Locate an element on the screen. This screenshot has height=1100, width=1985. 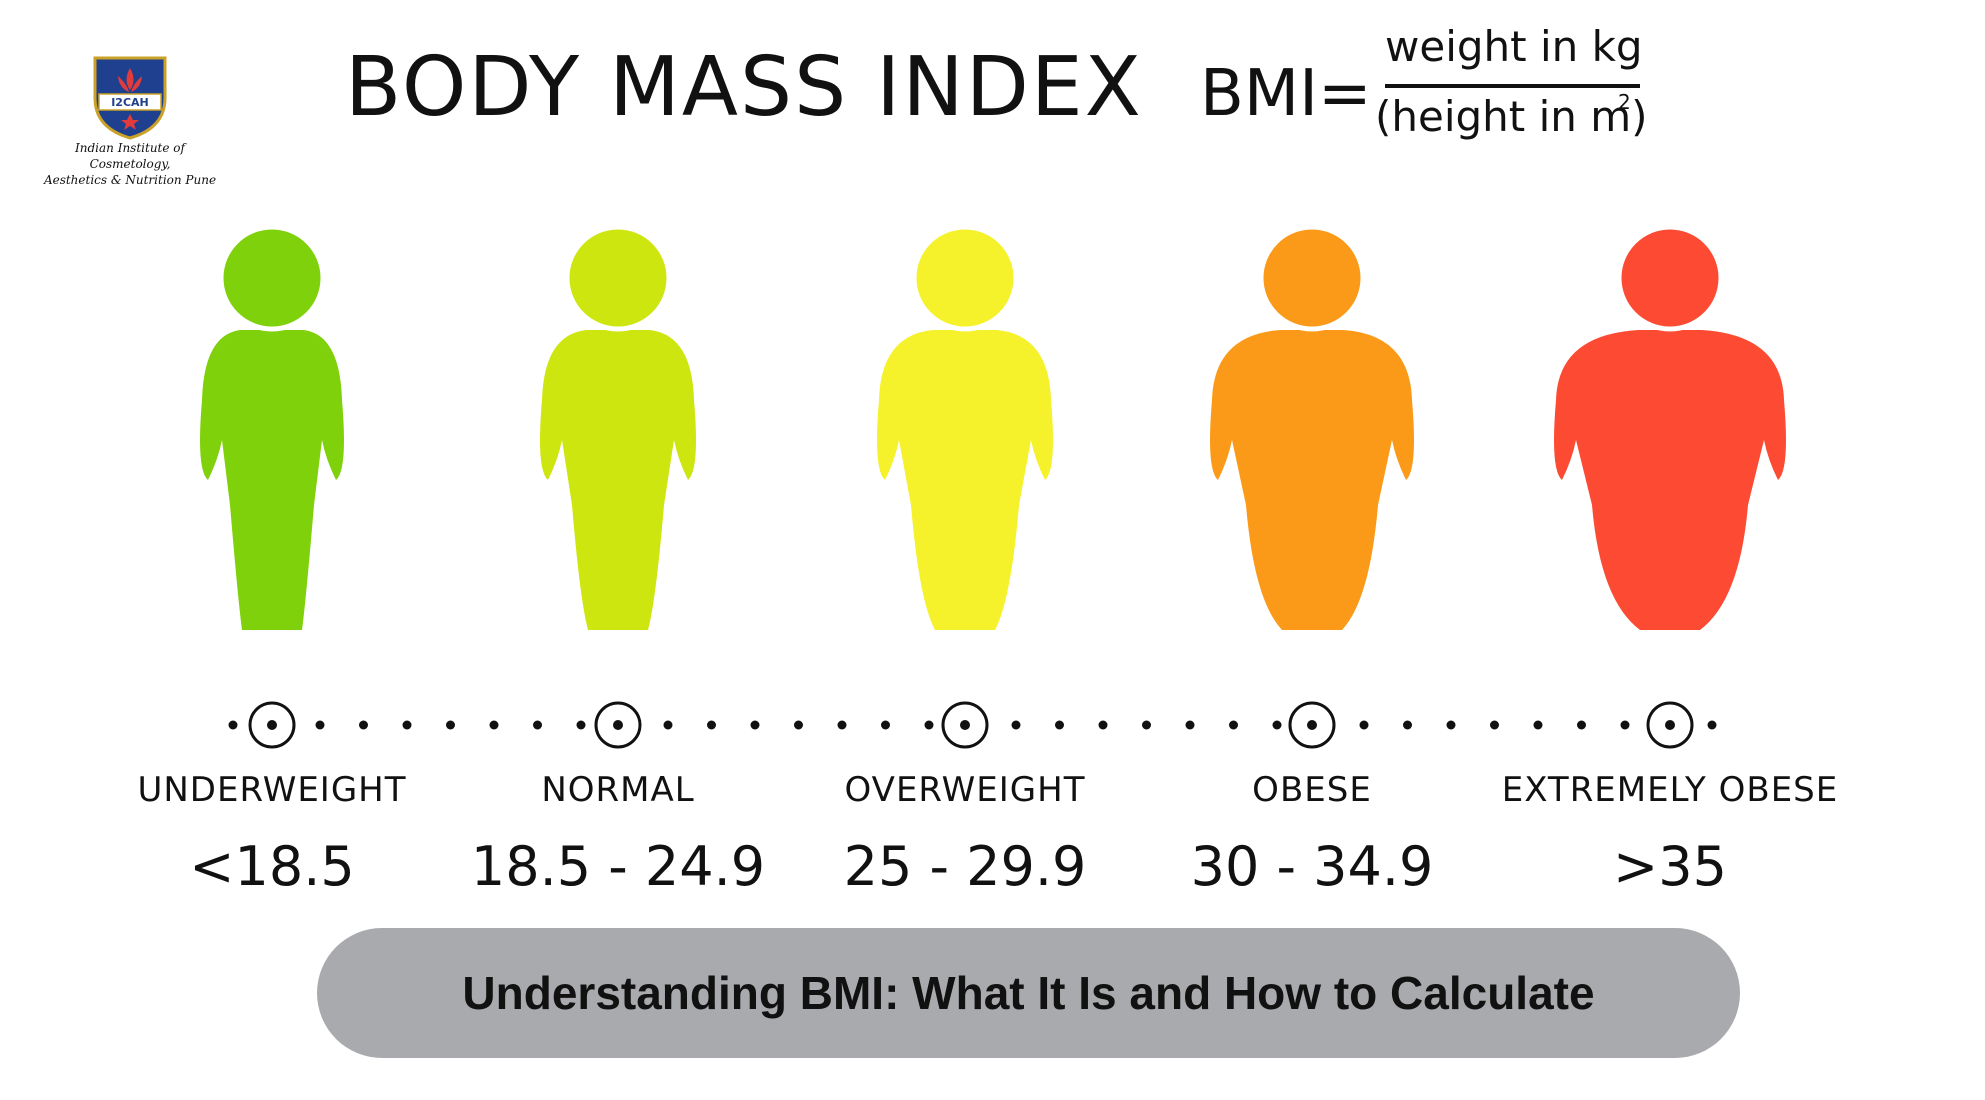
figure-obese is located at coordinates (1312, 427).